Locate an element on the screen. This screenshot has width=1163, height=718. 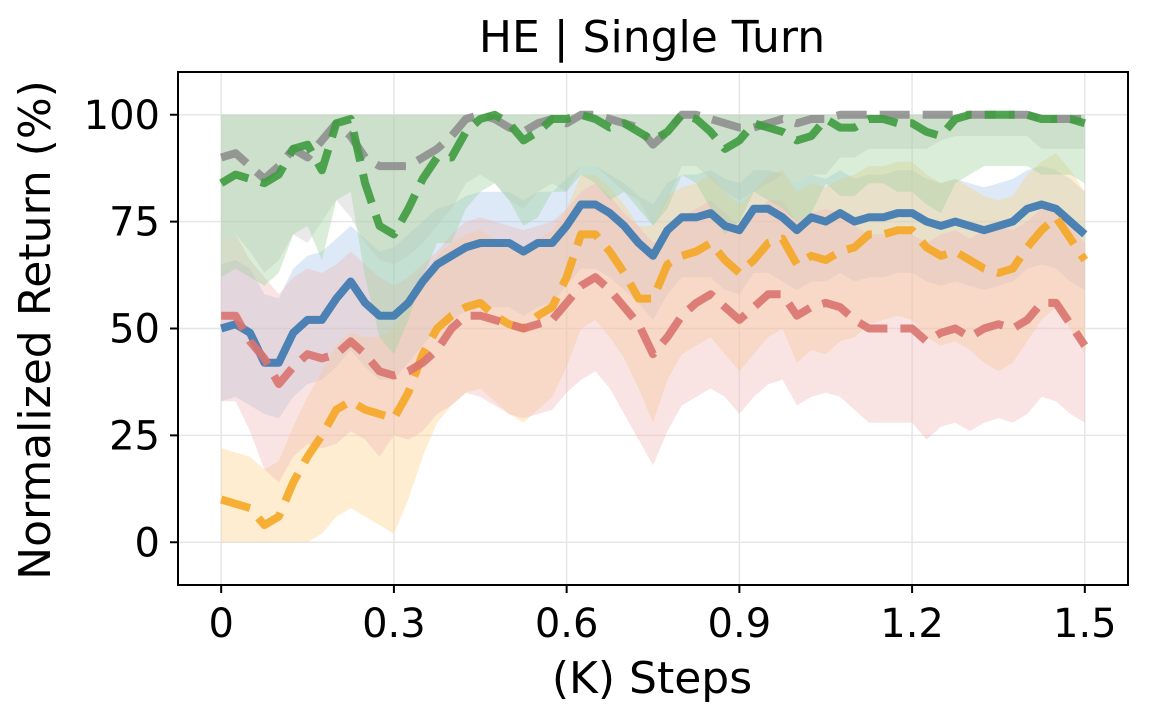
y-tick-label: 75 is located at coordinates (134, 223).